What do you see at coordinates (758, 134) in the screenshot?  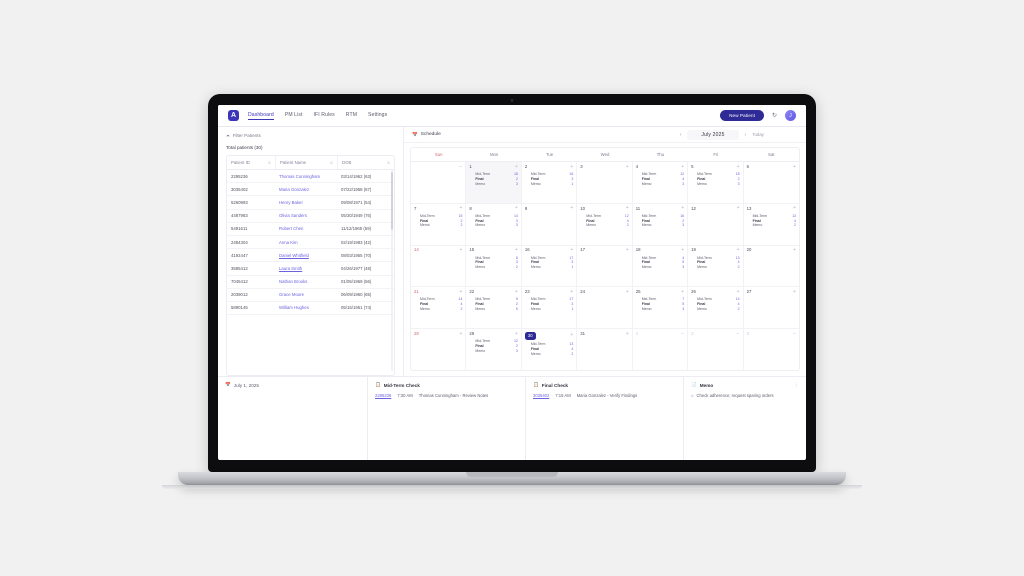 I see `today-button: Today` at bounding box center [758, 134].